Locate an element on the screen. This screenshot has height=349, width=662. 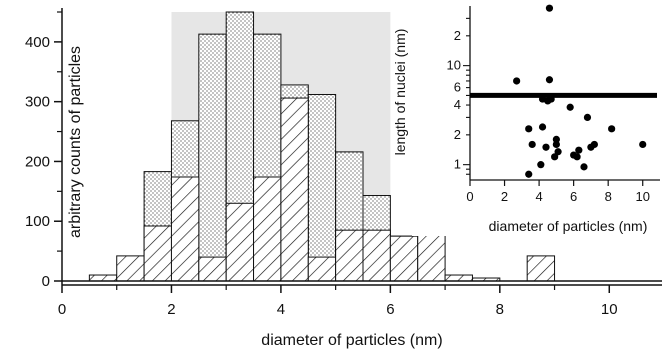
inset-x-tick-label: 6 is located at coordinates (573, 196).